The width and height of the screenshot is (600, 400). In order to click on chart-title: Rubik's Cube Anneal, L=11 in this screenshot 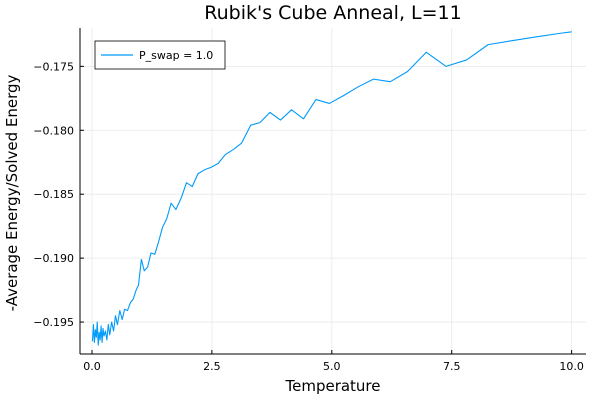, I will do `click(332, 13)`.